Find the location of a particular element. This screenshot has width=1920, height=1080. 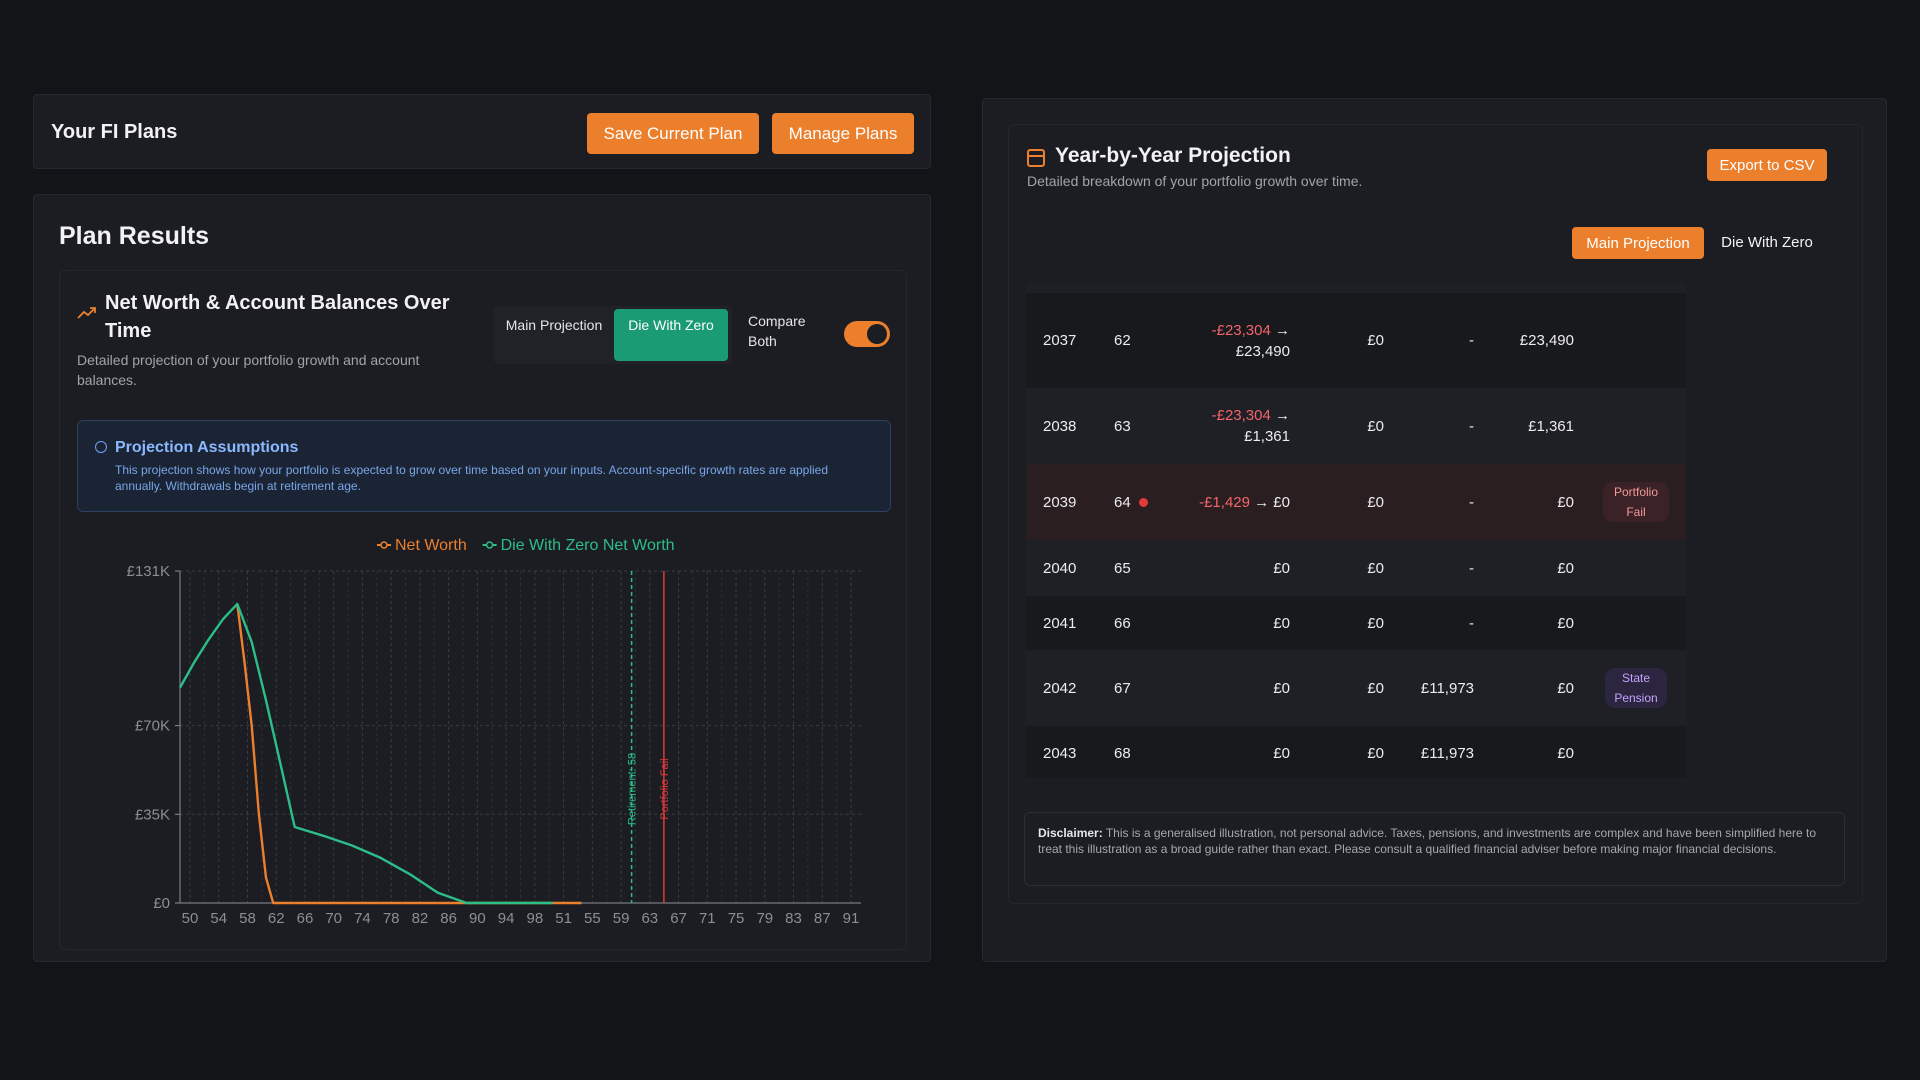

age-value: 64 is located at coordinates (1122, 502).